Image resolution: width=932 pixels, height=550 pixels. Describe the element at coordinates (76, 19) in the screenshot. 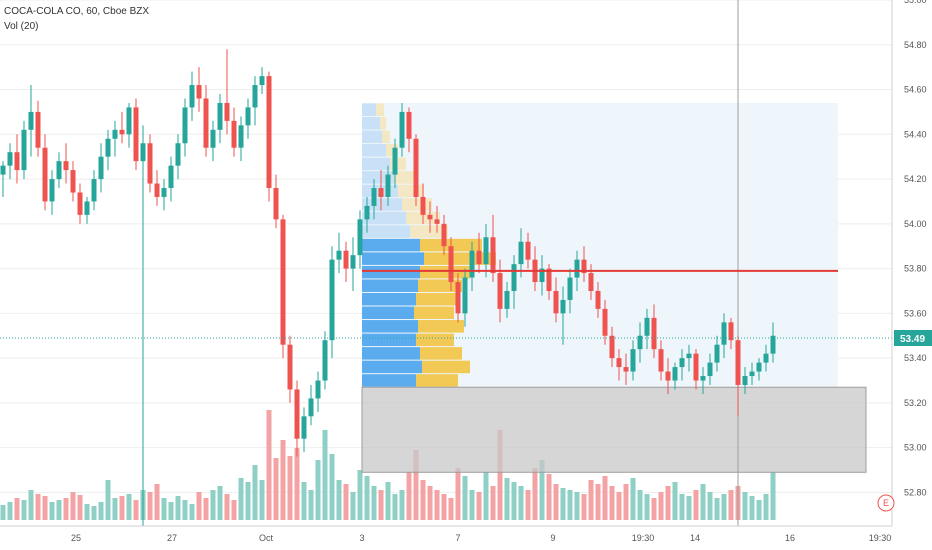

I see `chart-legend: COCA-COLA CO, 60, Cboe BZX Vol (20)` at that location.